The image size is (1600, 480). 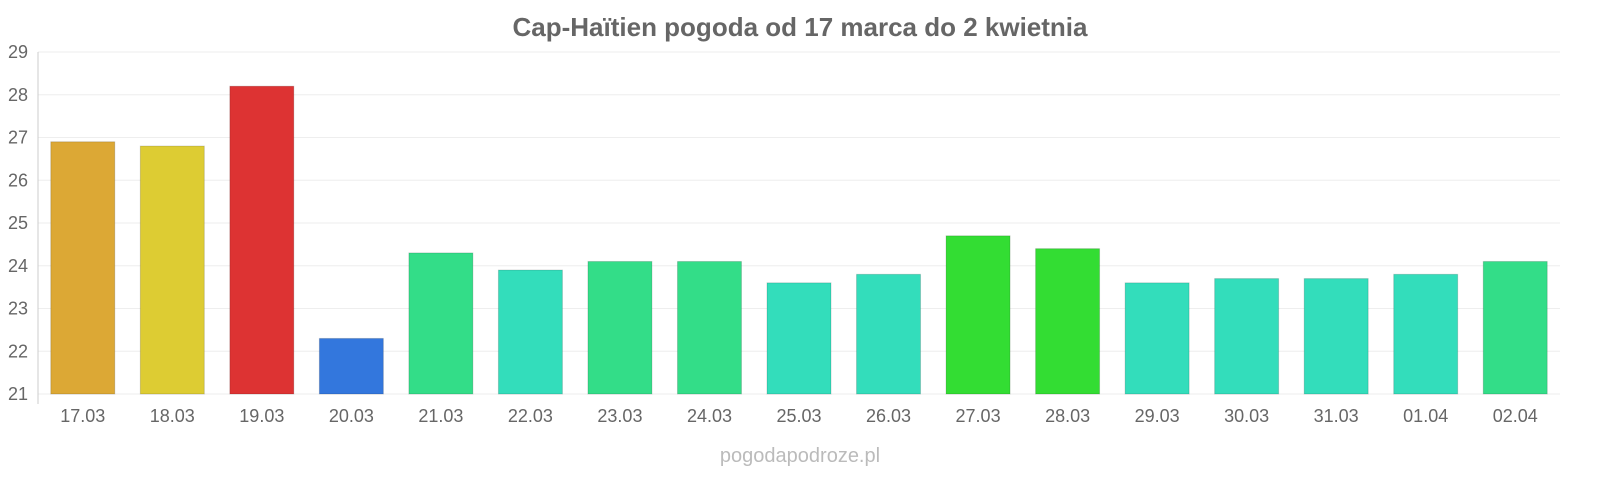 I want to click on y-tick-label: 28, so click(x=18, y=95).